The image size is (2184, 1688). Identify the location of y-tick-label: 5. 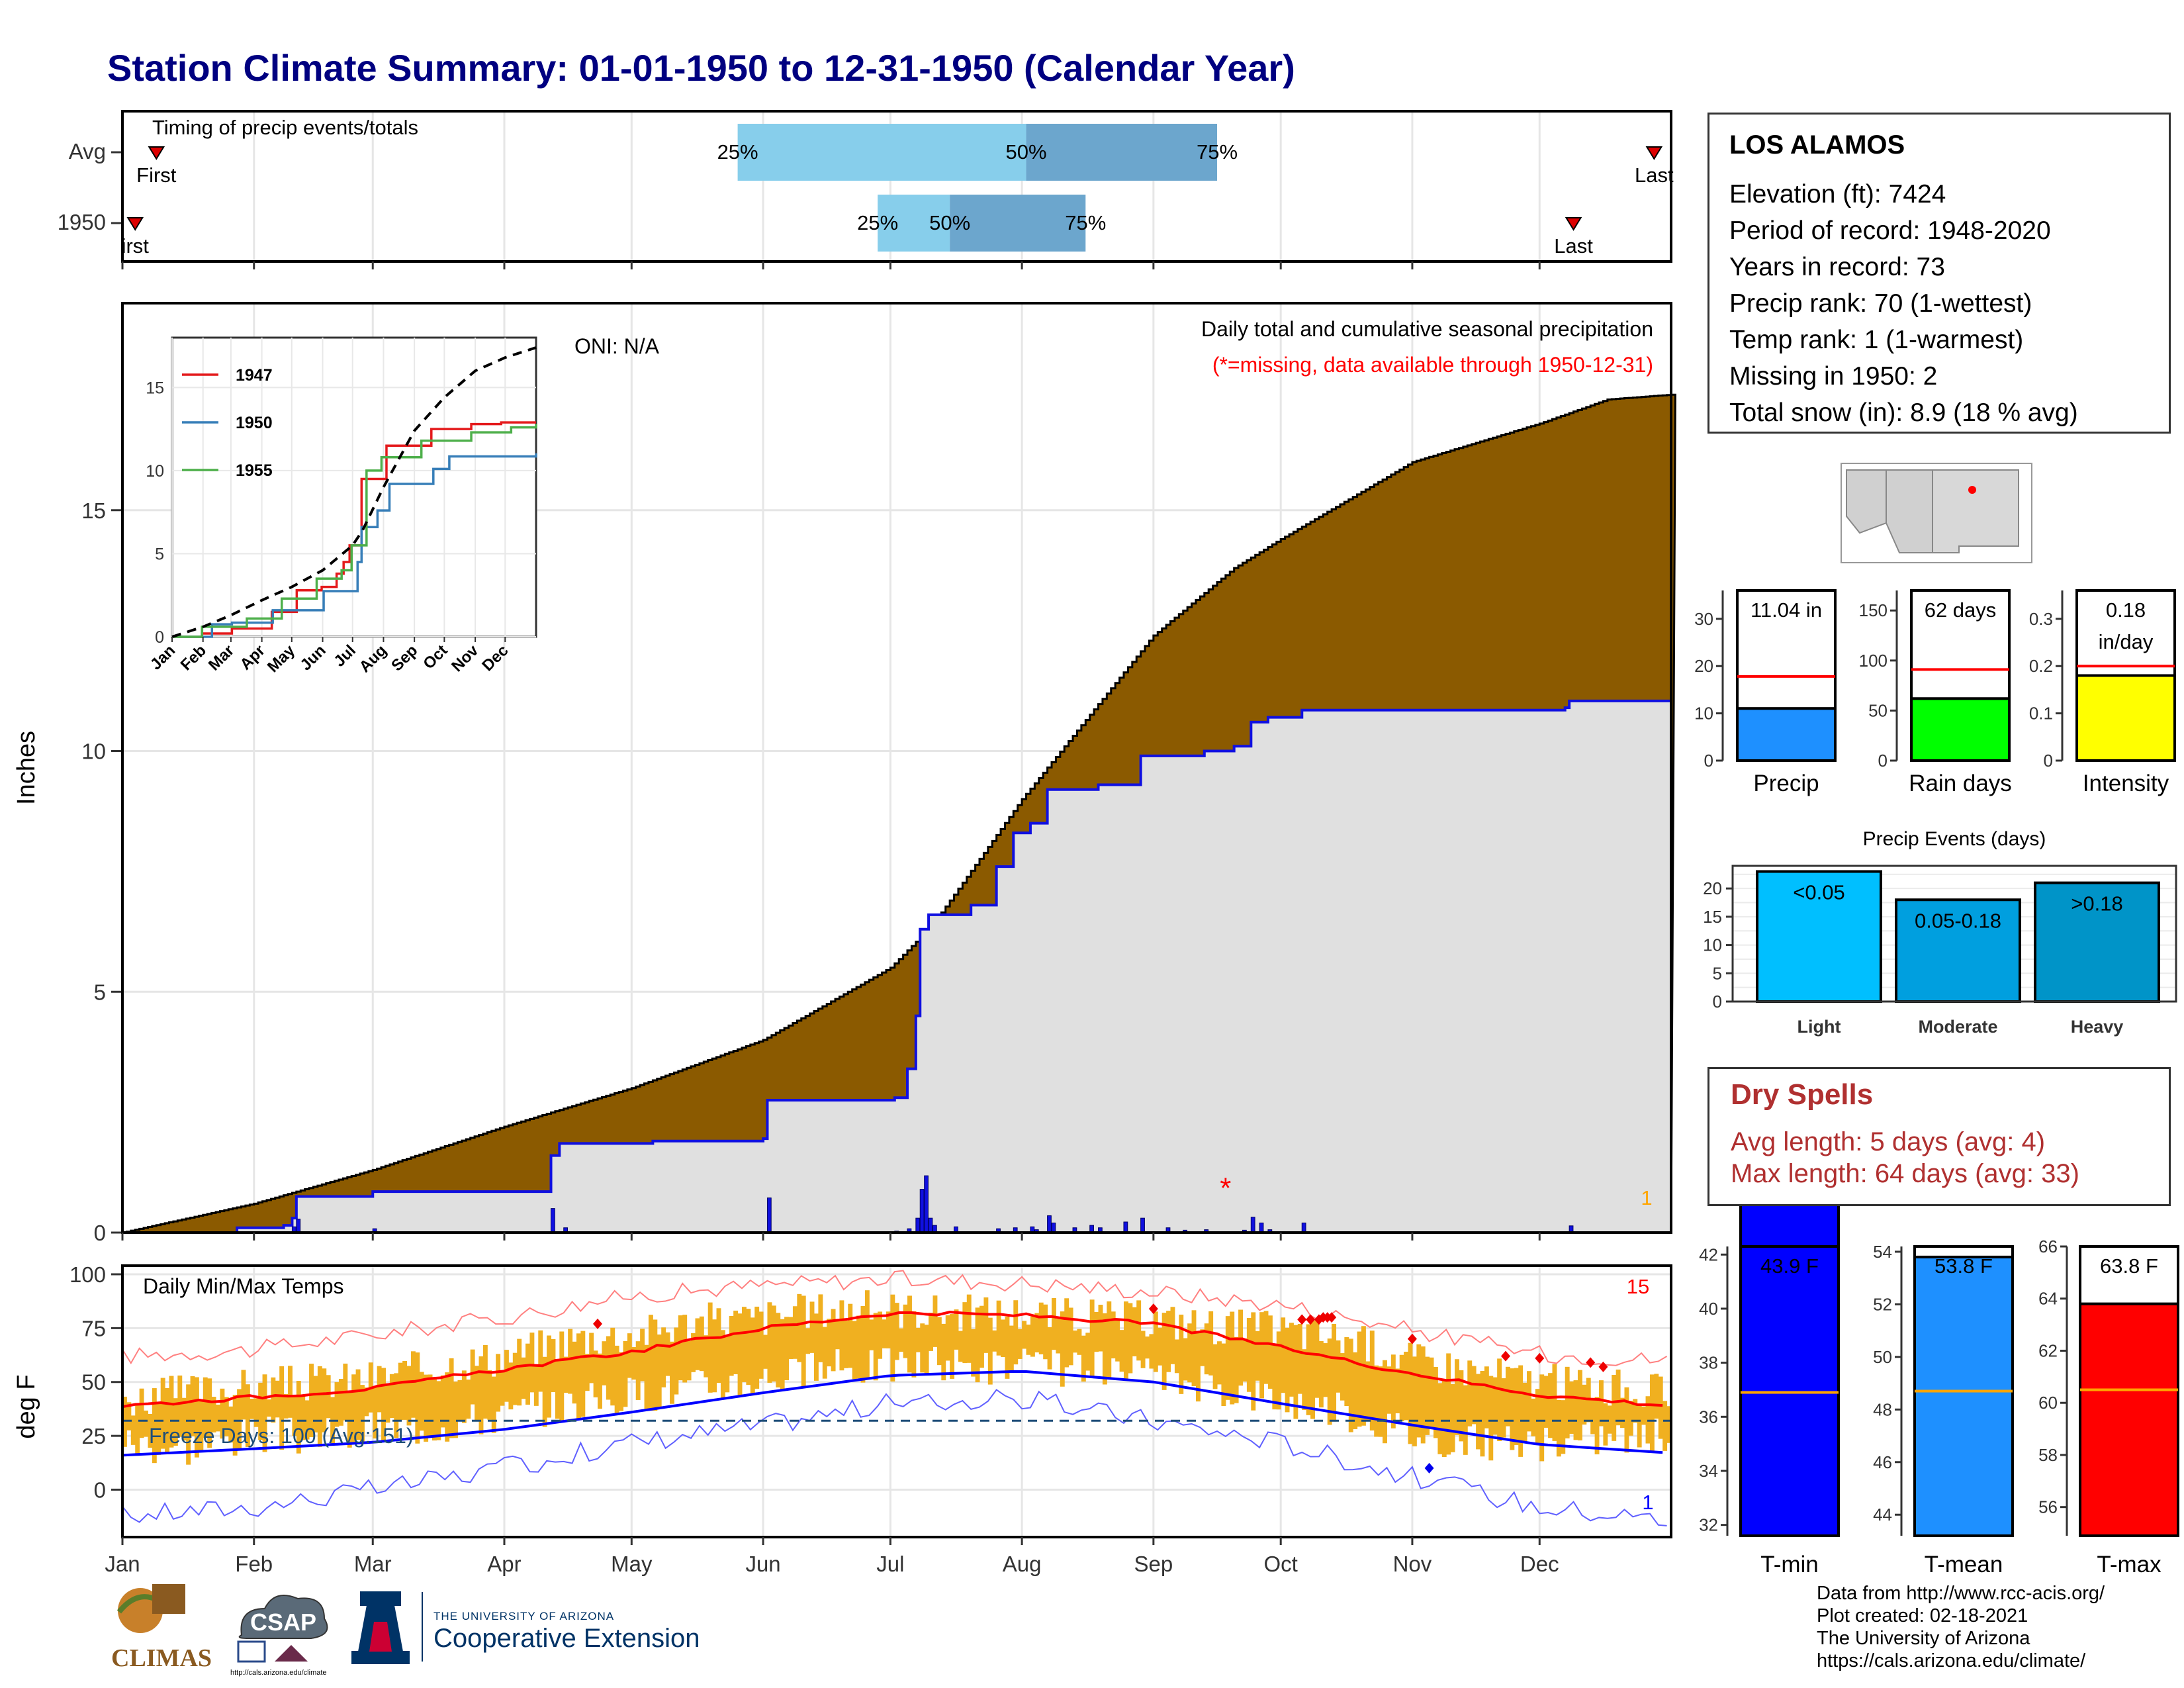
(100, 992).